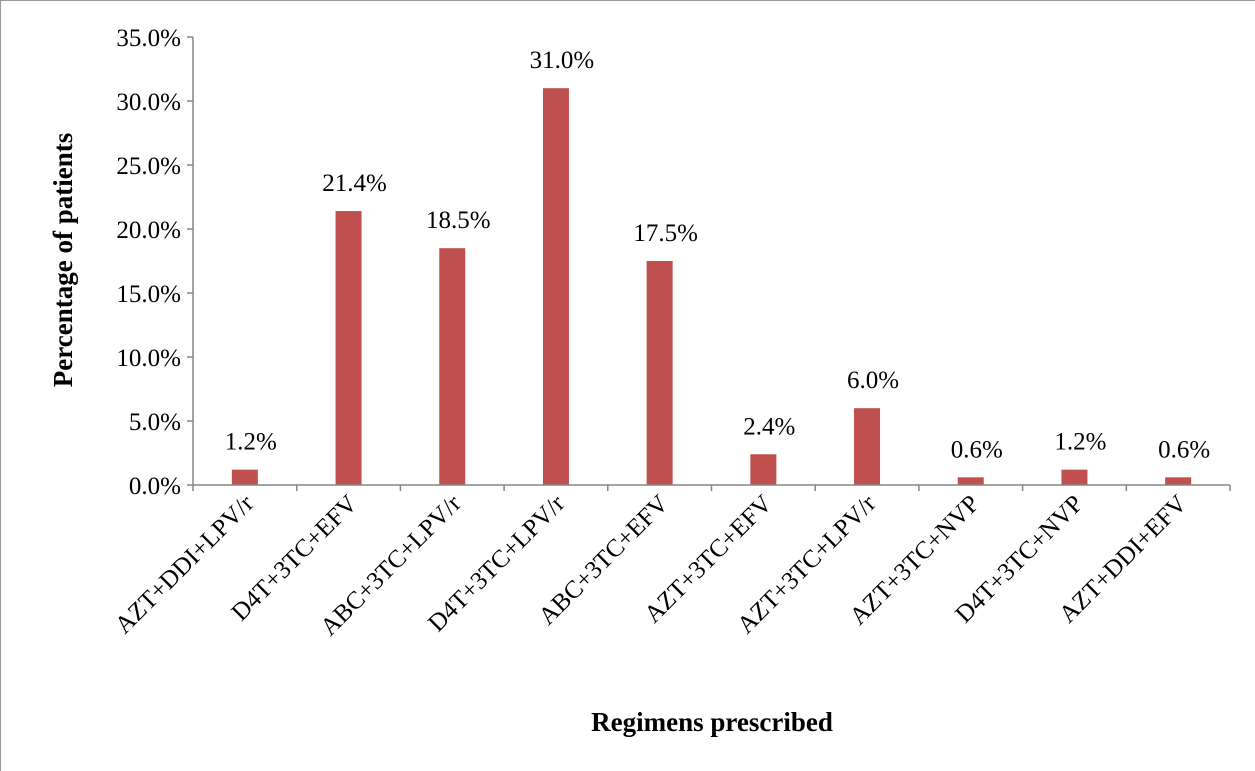 The image size is (1255, 771). What do you see at coordinates (665, 233) in the screenshot?
I see `data-label: 17.5%` at bounding box center [665, 233].